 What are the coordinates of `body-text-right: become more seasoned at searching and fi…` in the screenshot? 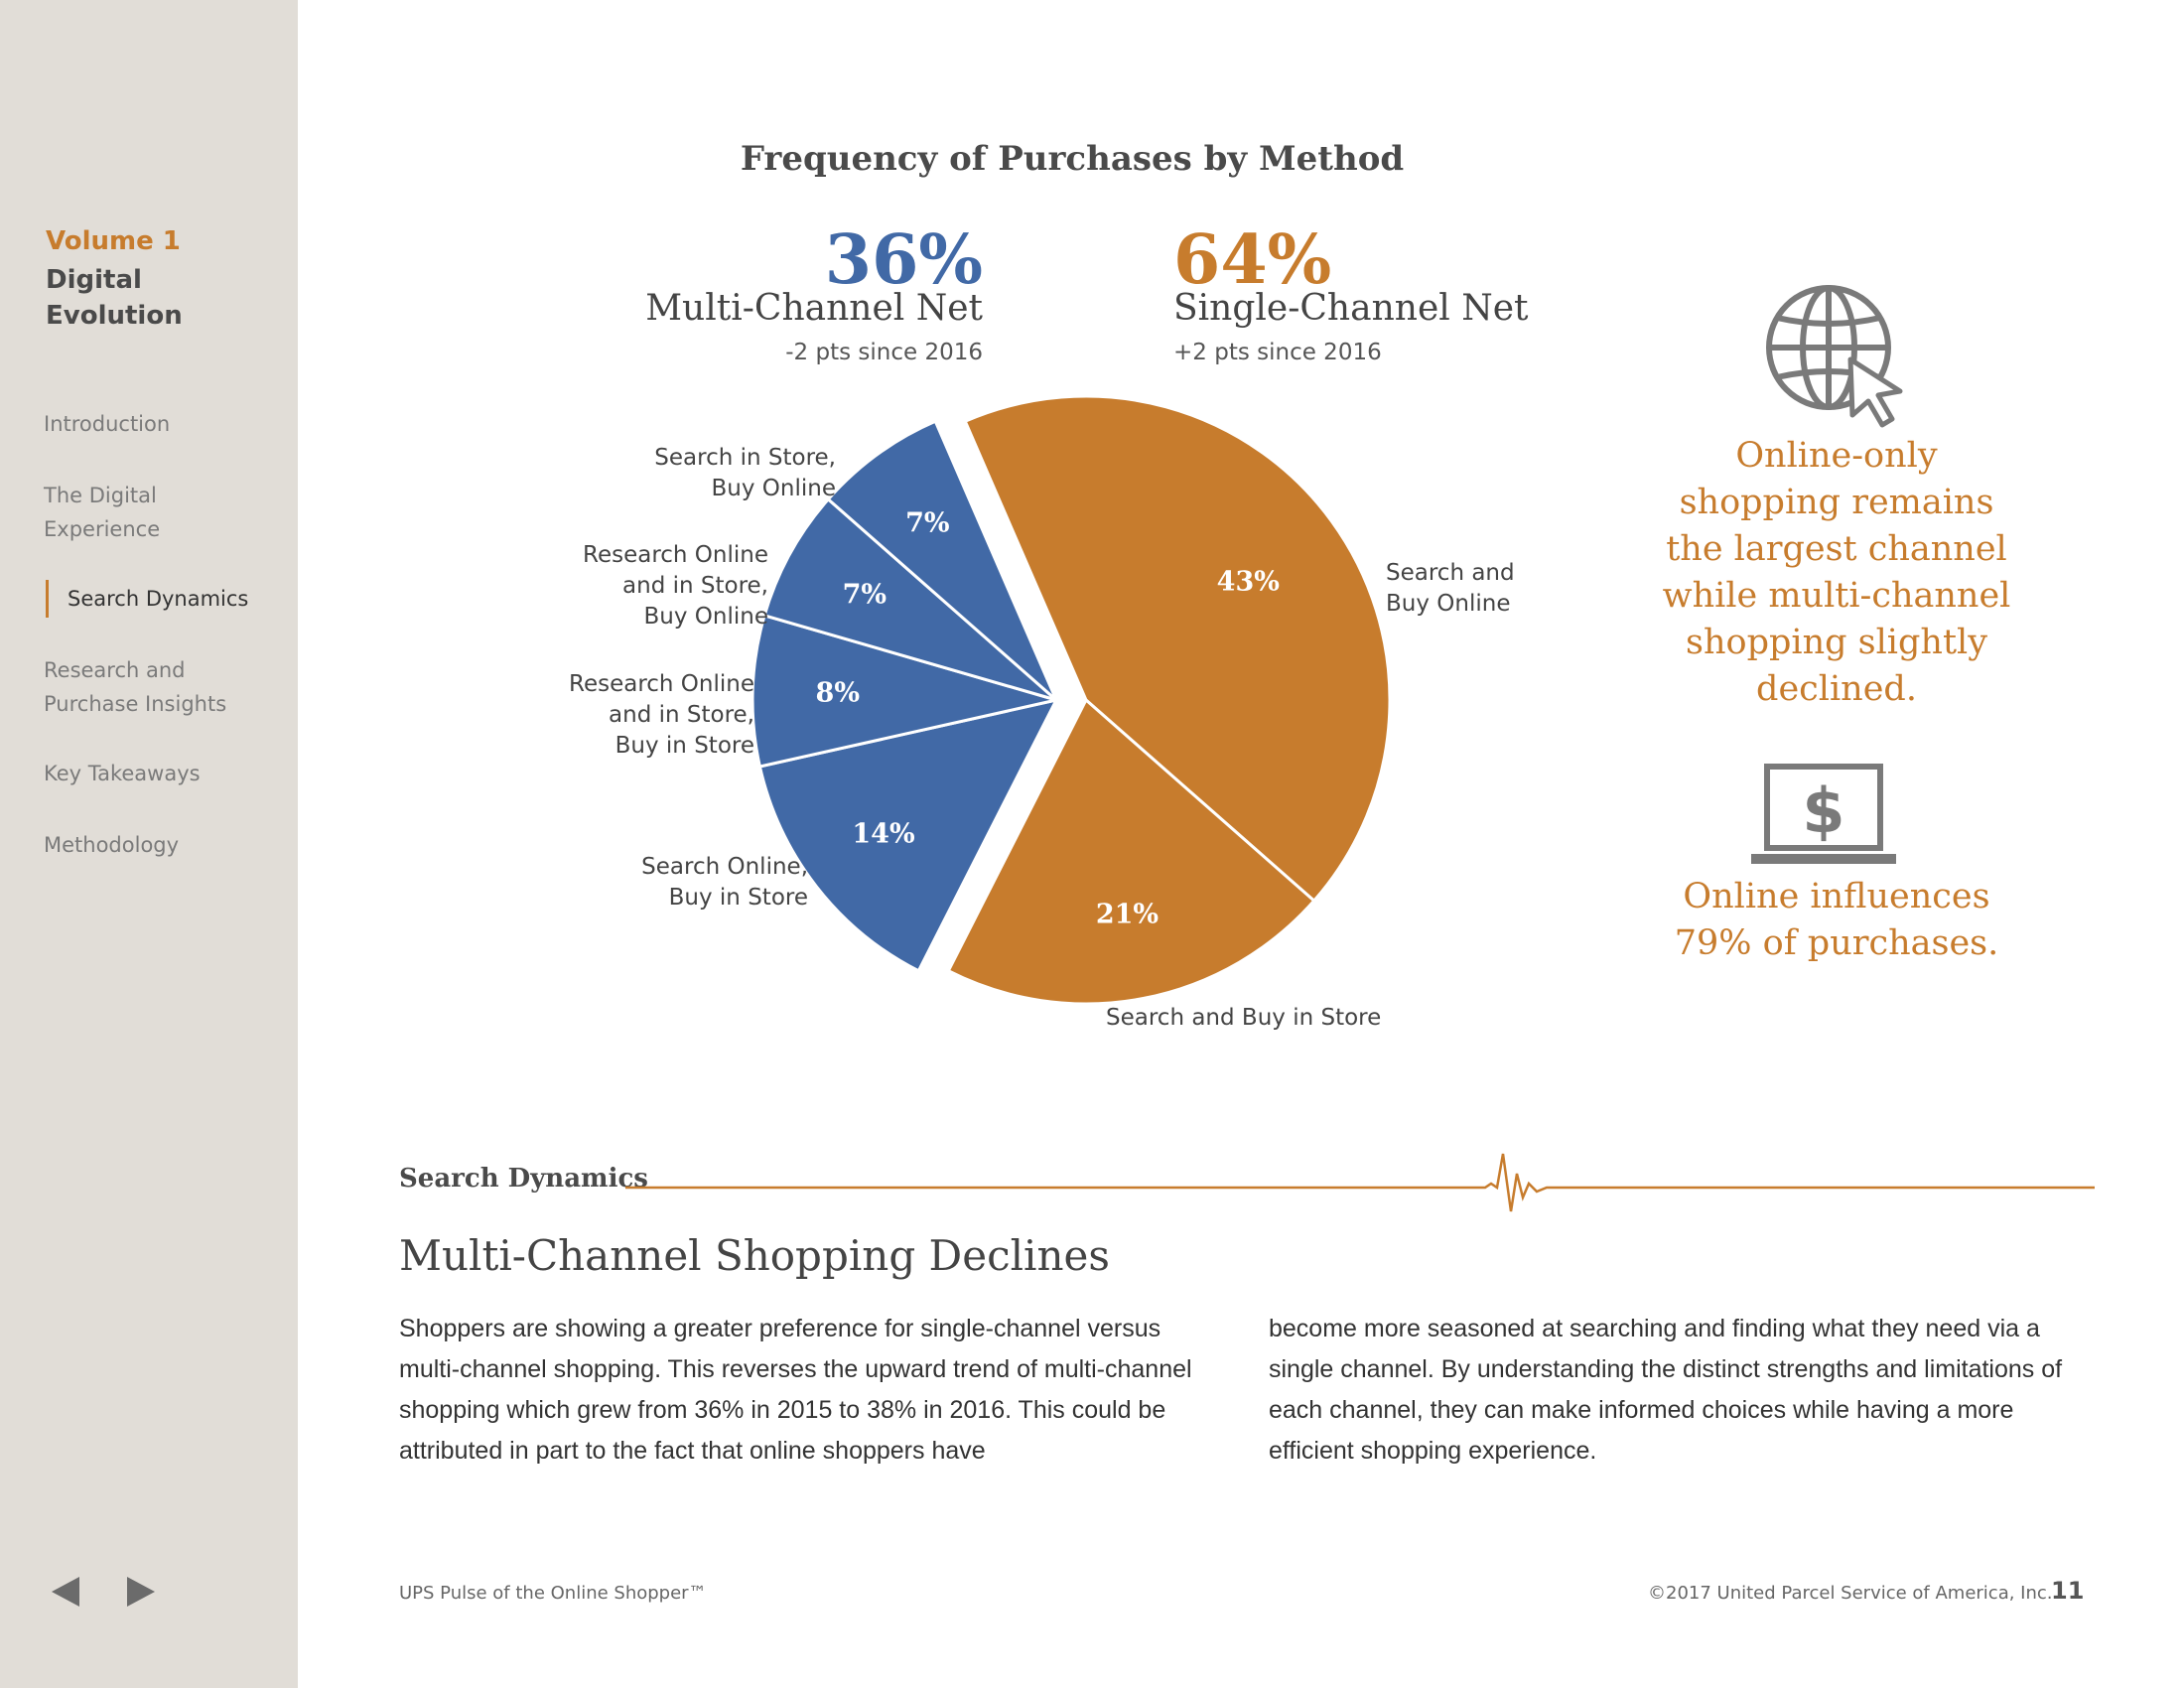 It's located at (1666, 1390).